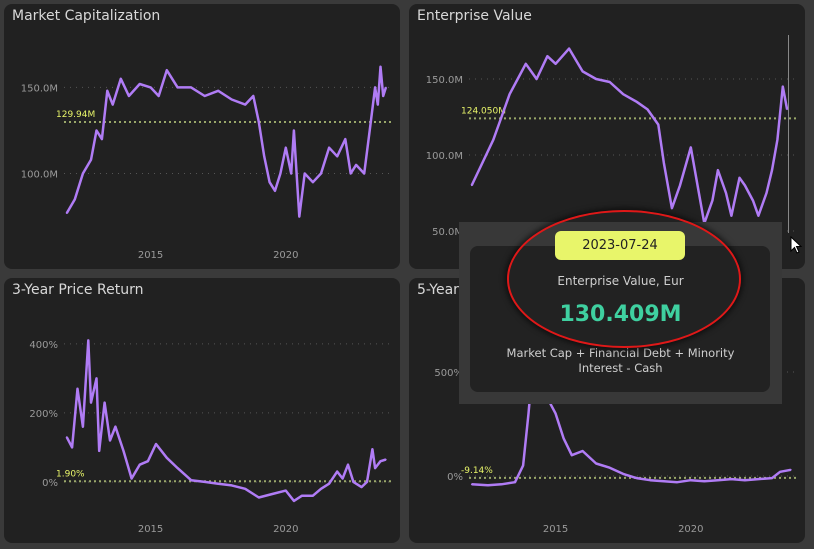 The height and width of the screenshot is (549, 814). Describe the element at coordinates (43, 414) in the screenshot. I see `y-tick-label: 200%` at that location.